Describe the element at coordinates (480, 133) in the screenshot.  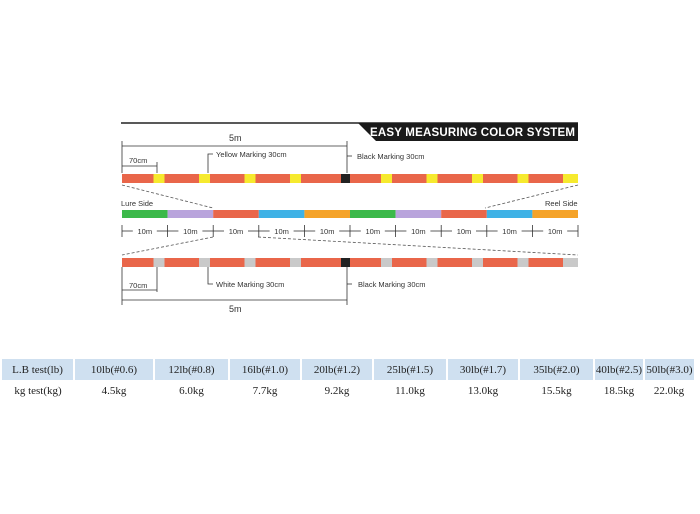
I see `diagram-title: EASY MEASURING COLOR SYSTEM IV` at that location.